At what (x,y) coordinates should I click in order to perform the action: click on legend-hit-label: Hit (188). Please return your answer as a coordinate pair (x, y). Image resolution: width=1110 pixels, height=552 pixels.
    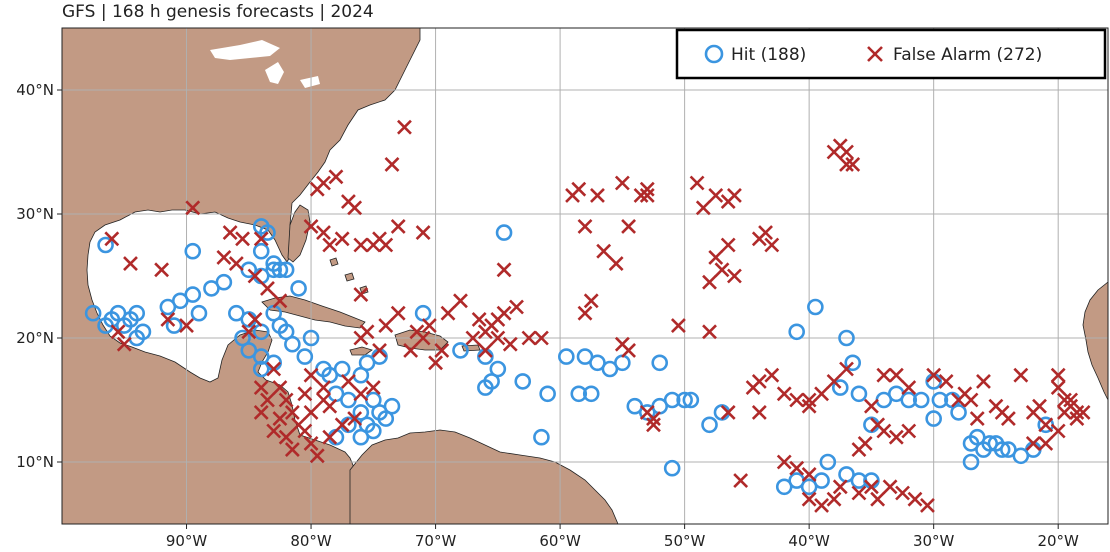
    Looking at the image, I should click on (768, 55).